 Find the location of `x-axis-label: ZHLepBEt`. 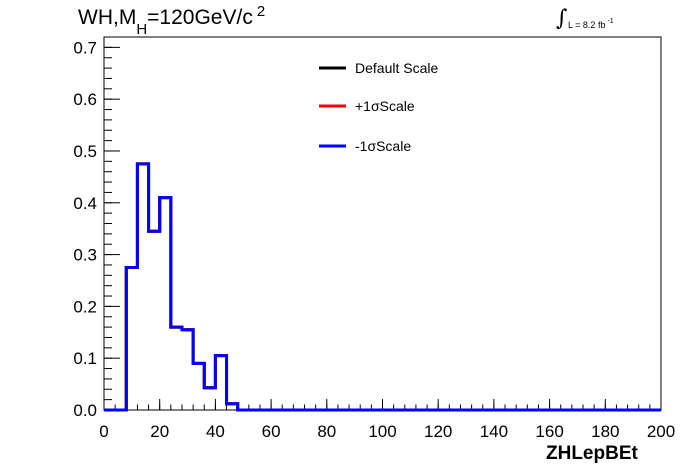

x-axis-label: ZHLepBEt is located at coordinates (592, 453).